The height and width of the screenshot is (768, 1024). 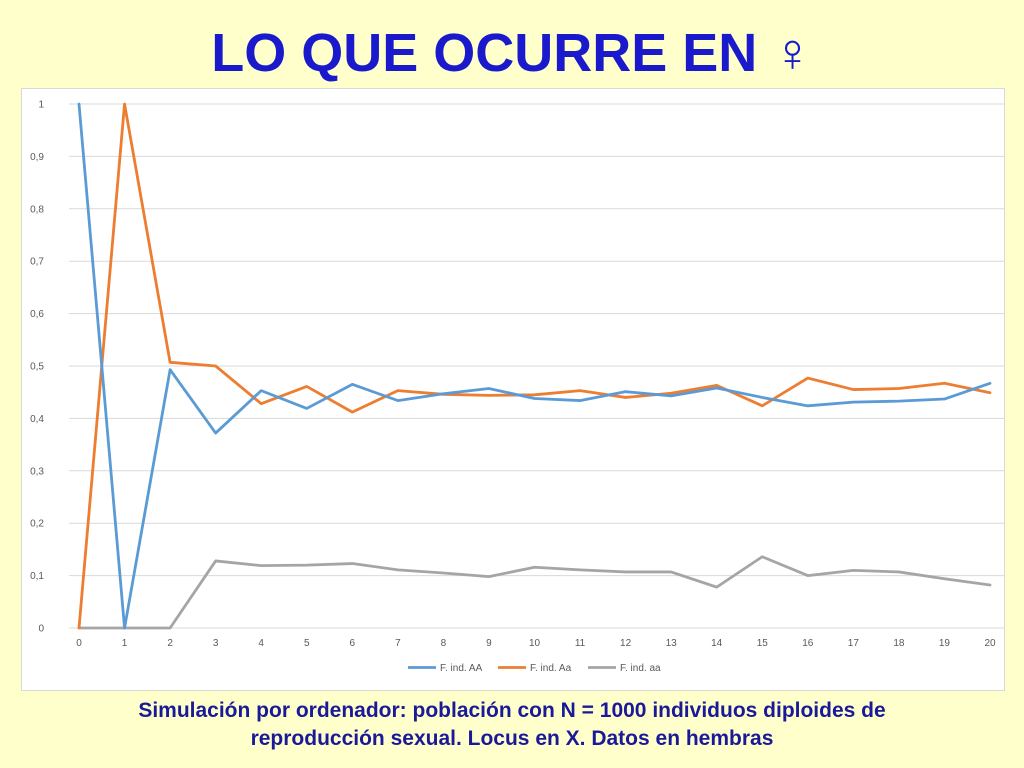 What do you see at coordinates (534, 592) in the screenshot?
I see `series-line` at bounding box center [534, 592].